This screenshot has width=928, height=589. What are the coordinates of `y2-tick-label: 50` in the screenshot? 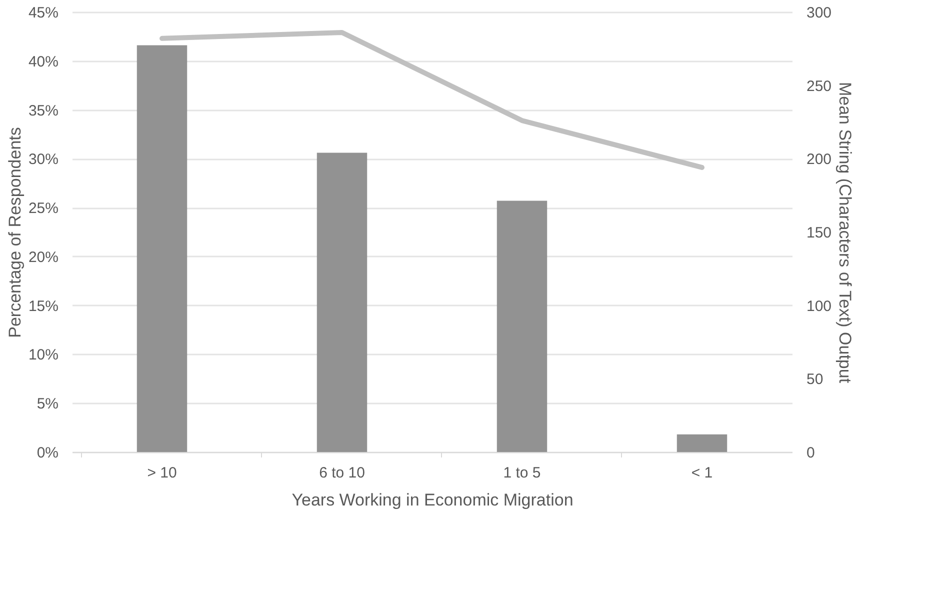 It's located at (815, 379).